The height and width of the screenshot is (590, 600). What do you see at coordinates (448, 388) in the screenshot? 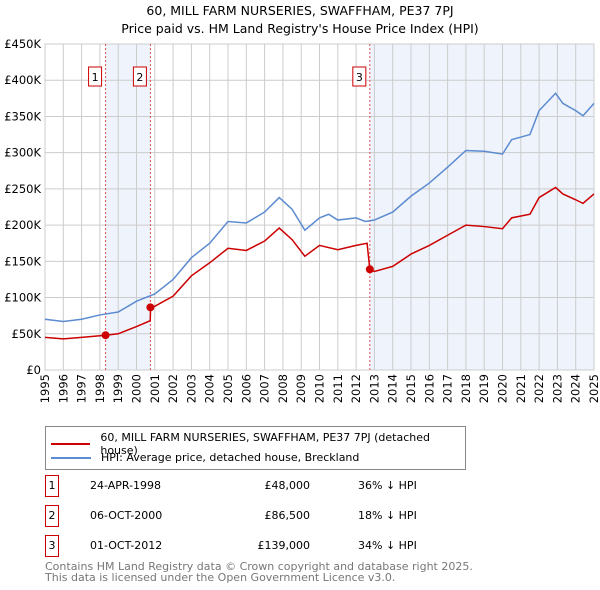
I see `x-tick-label: 2017` at bounding box center [448, 388].